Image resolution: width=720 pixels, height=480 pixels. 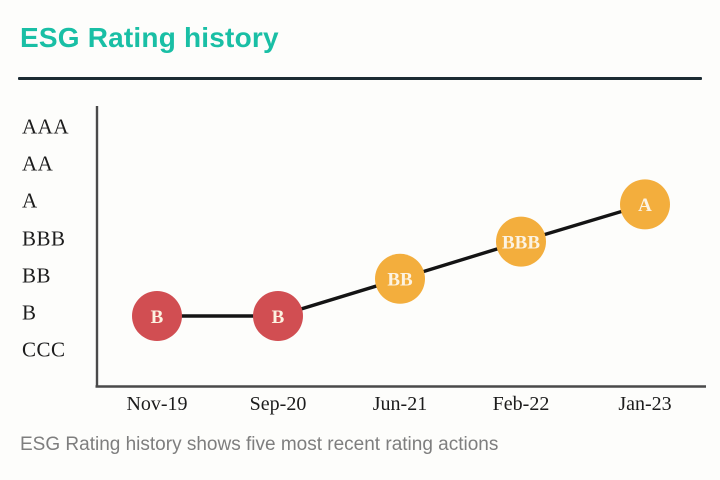 What do you see at coordinates (645, 404) in the screenshot?
I see `x-axis-label: Jan-23` at bounding box center [645, 404].